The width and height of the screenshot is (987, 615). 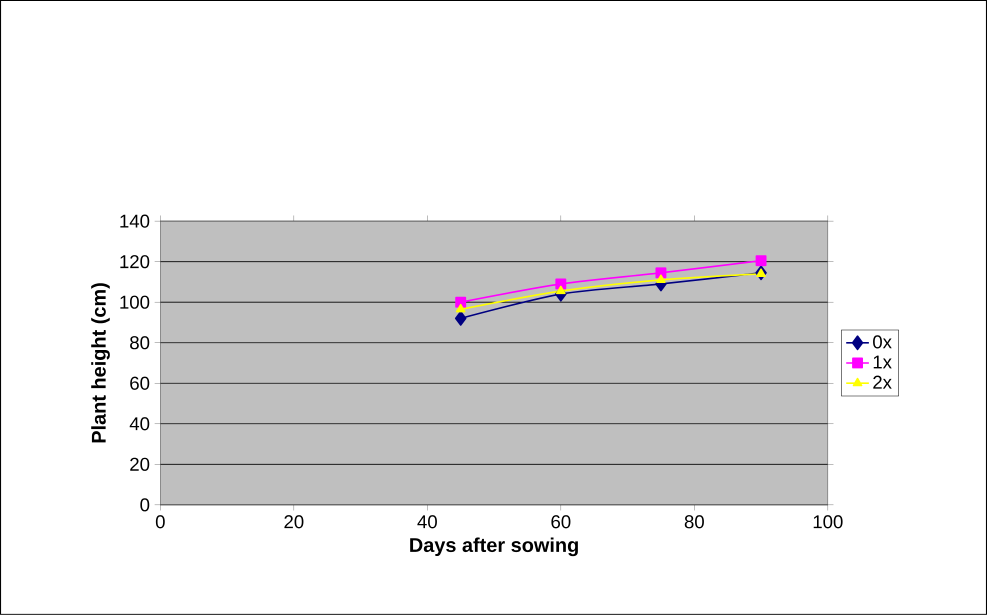 I want to click on y-tick-label: 20, so click(x=140, y=464).